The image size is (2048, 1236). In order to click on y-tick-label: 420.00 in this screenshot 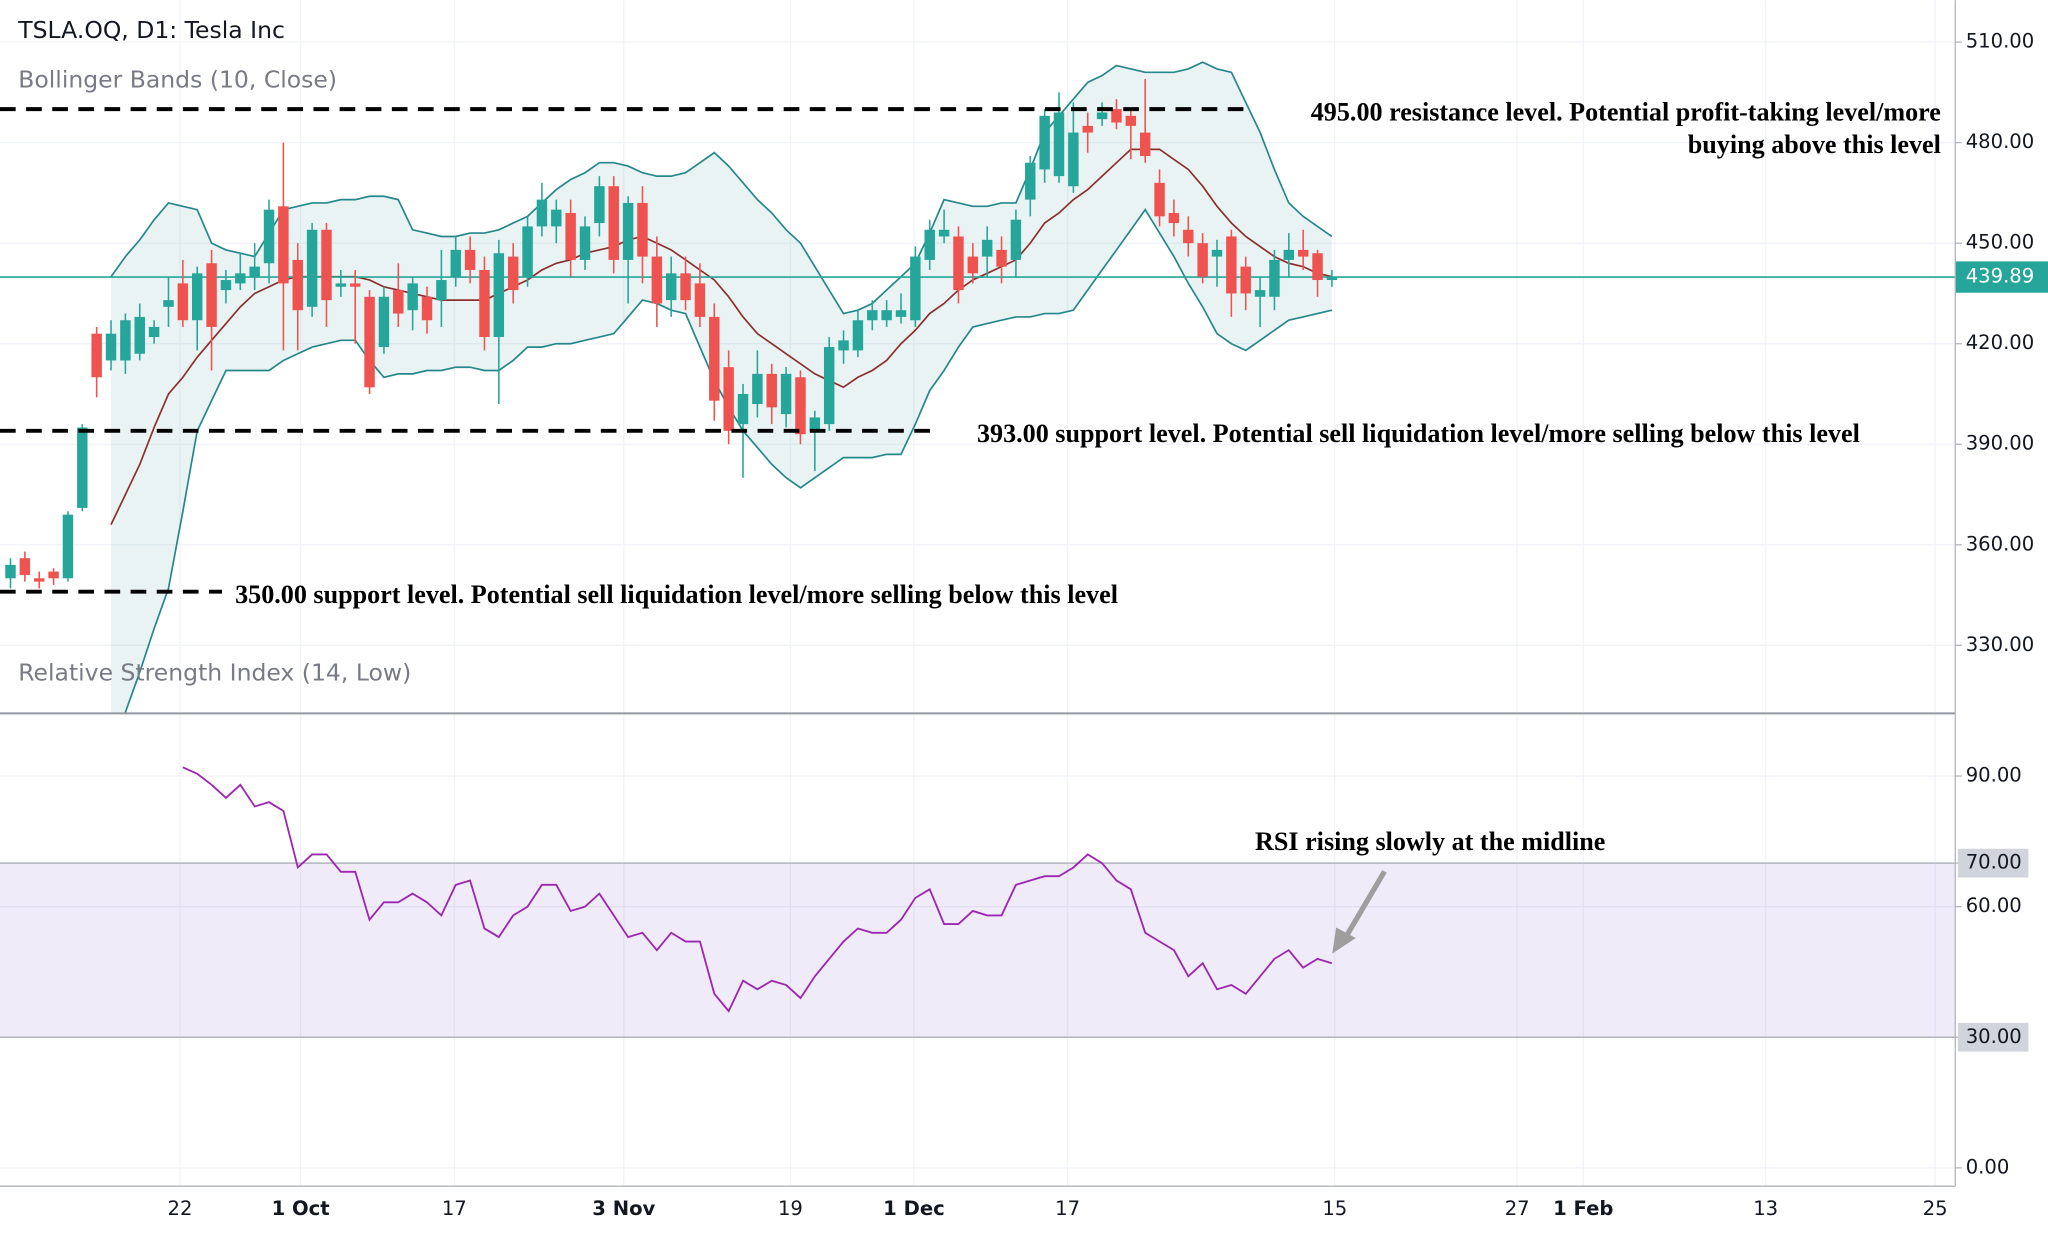, I will do `click(2000, 342)`.